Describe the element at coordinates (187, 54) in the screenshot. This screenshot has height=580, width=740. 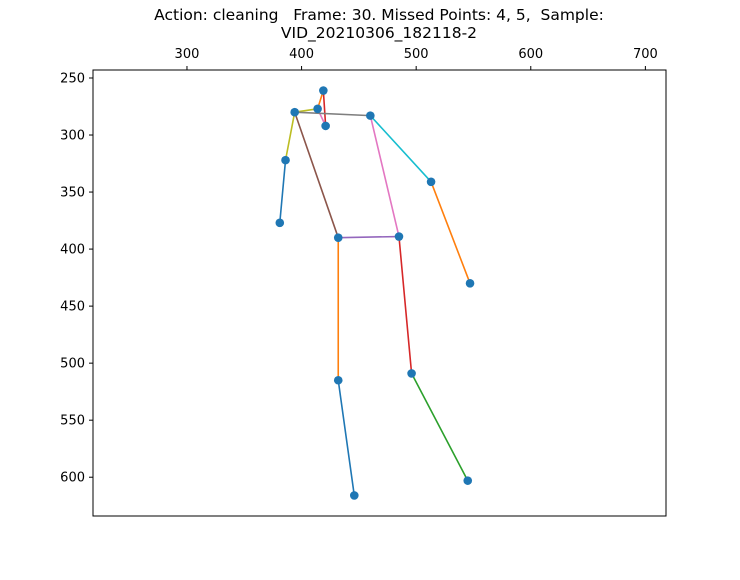
I see `x-tick-label-300: 300` at that location.